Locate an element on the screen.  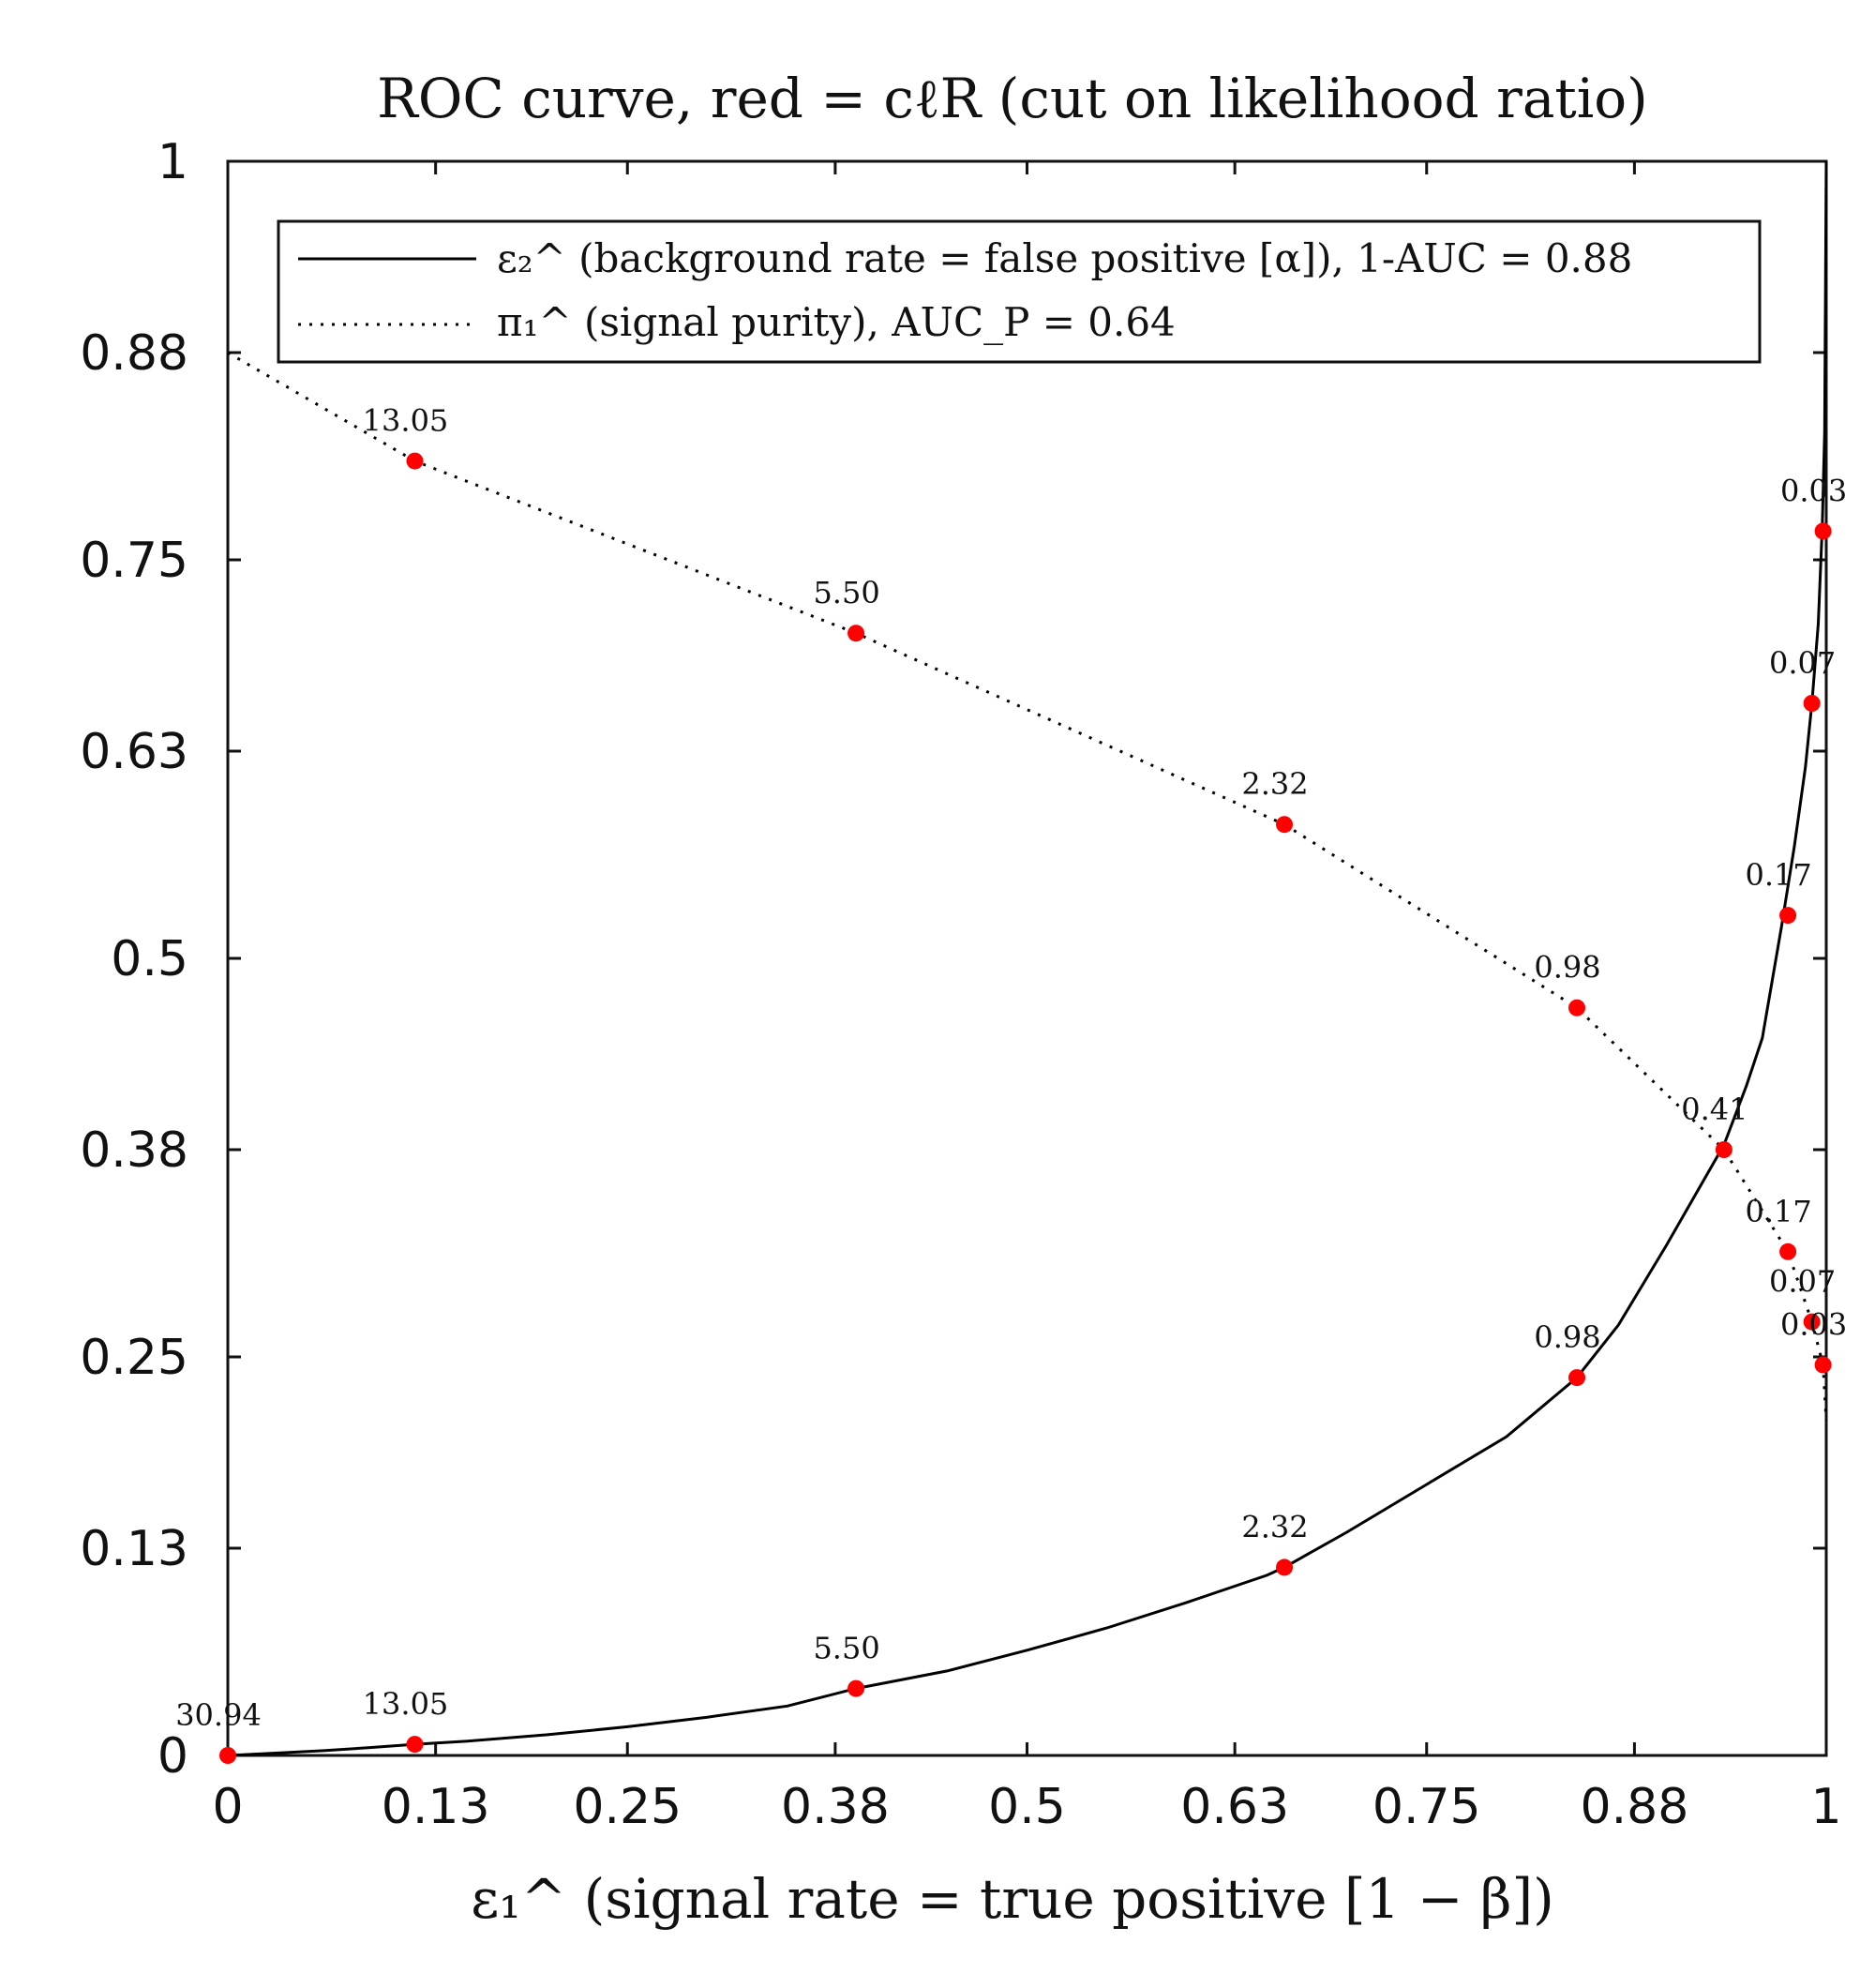
x-tick-label: 0.13 is located at coordinates (436, 1807).